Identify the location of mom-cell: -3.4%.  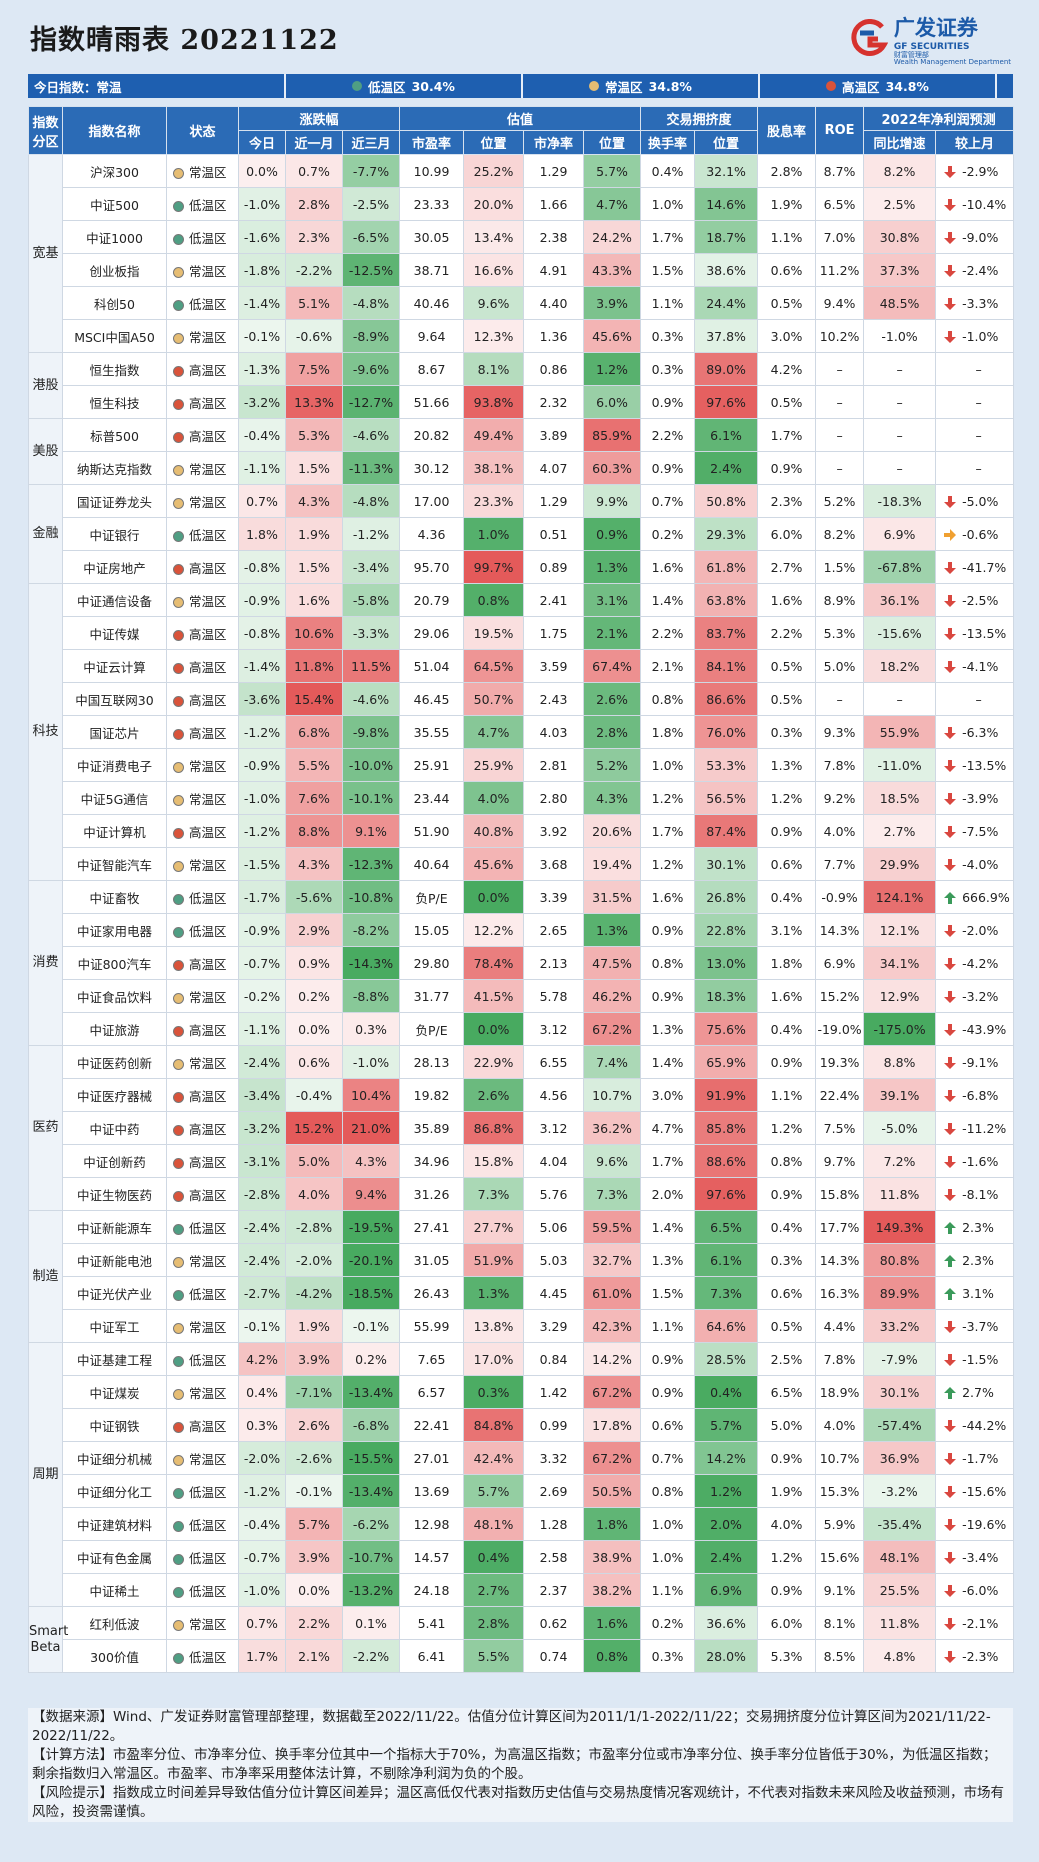
(975, 1557).